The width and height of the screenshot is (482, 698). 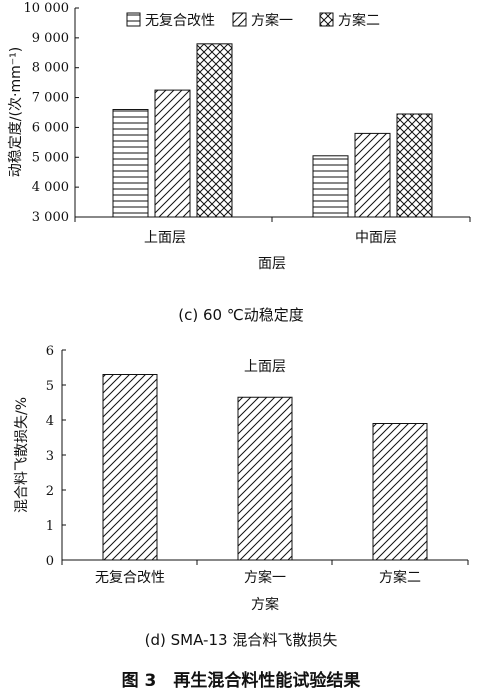 What do you see at coordinates (180, 20) in the screenshot?
I see `legend-label-0: 无复合改性` at bounding box center [180, 20].